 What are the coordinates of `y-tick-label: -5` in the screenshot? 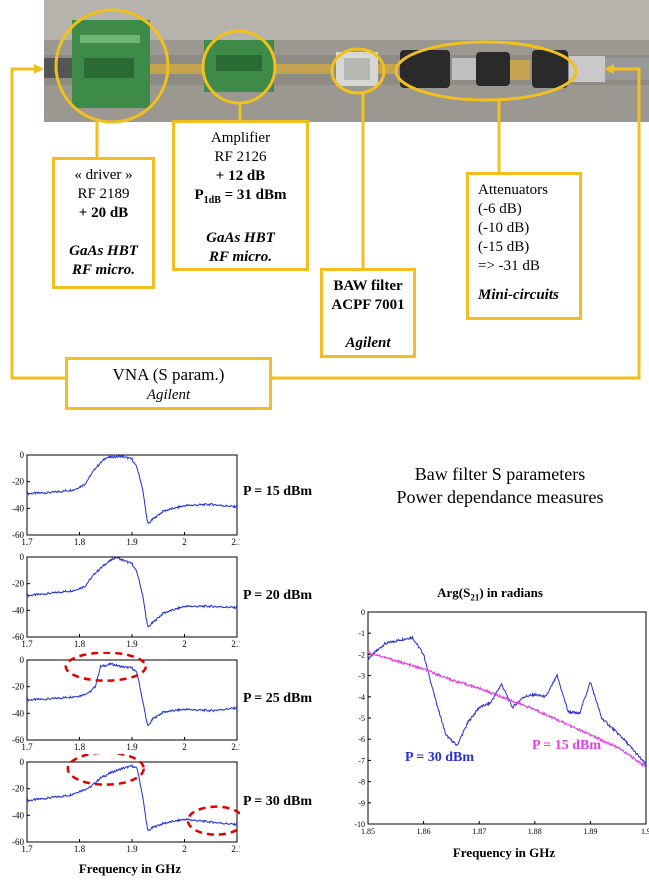 It's located at (361, 718).